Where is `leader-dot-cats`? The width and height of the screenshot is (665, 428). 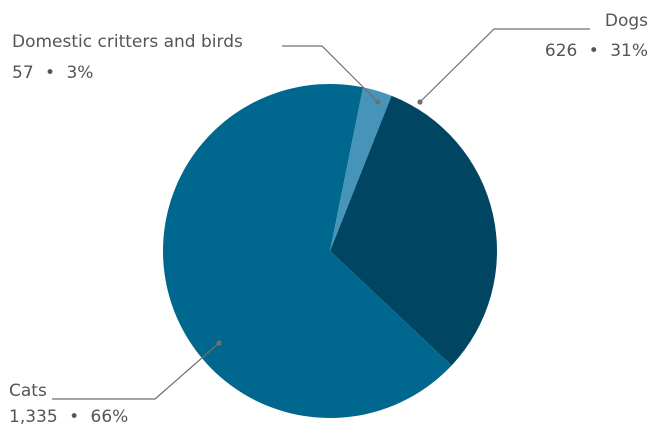
leader-dot-cats is located at coordinates (219, 343).